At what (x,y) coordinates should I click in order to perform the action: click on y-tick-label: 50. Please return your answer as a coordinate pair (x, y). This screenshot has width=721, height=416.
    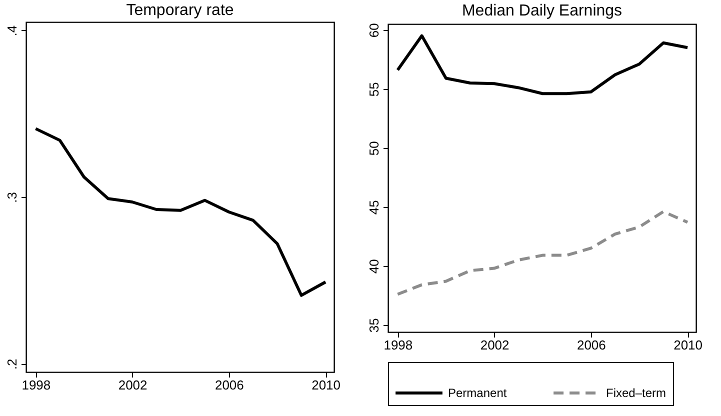
    Looking at the image, I should click on (374, 148).